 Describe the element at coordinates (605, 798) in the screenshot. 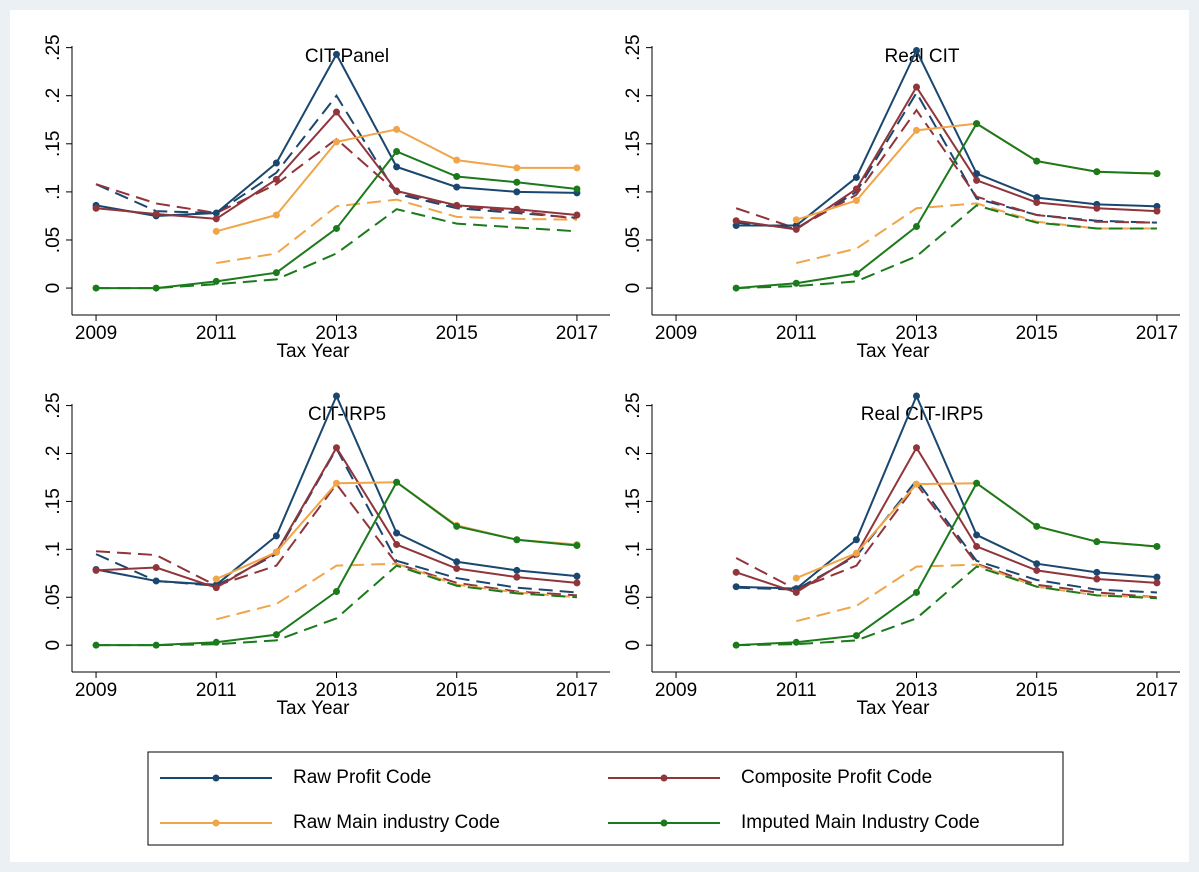

I see `legend-box` at that location.